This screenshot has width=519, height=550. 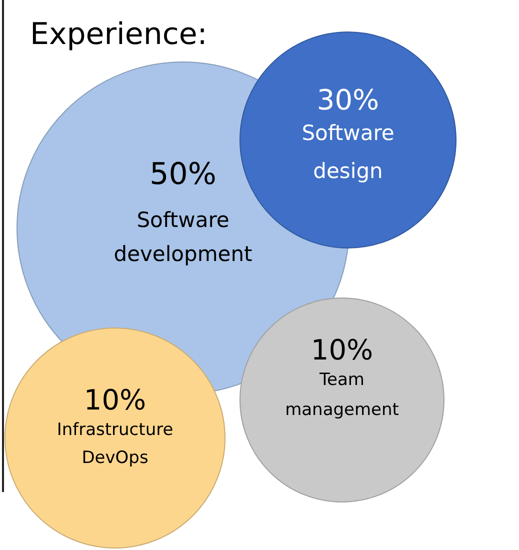 I want to click on category-label: Infrastructure DevOps, so click(x=115, y=444).